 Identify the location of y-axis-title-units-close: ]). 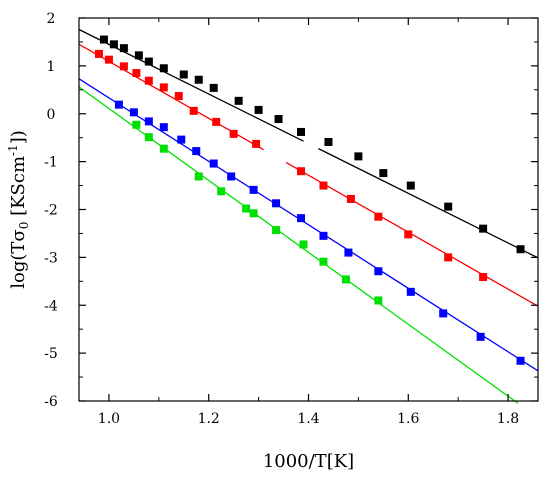
(18, 137).